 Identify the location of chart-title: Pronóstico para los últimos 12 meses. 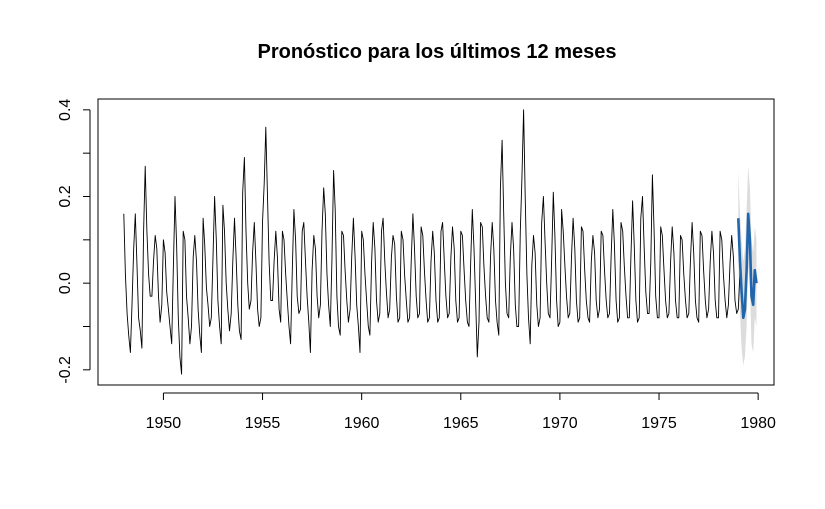
(436, 52).